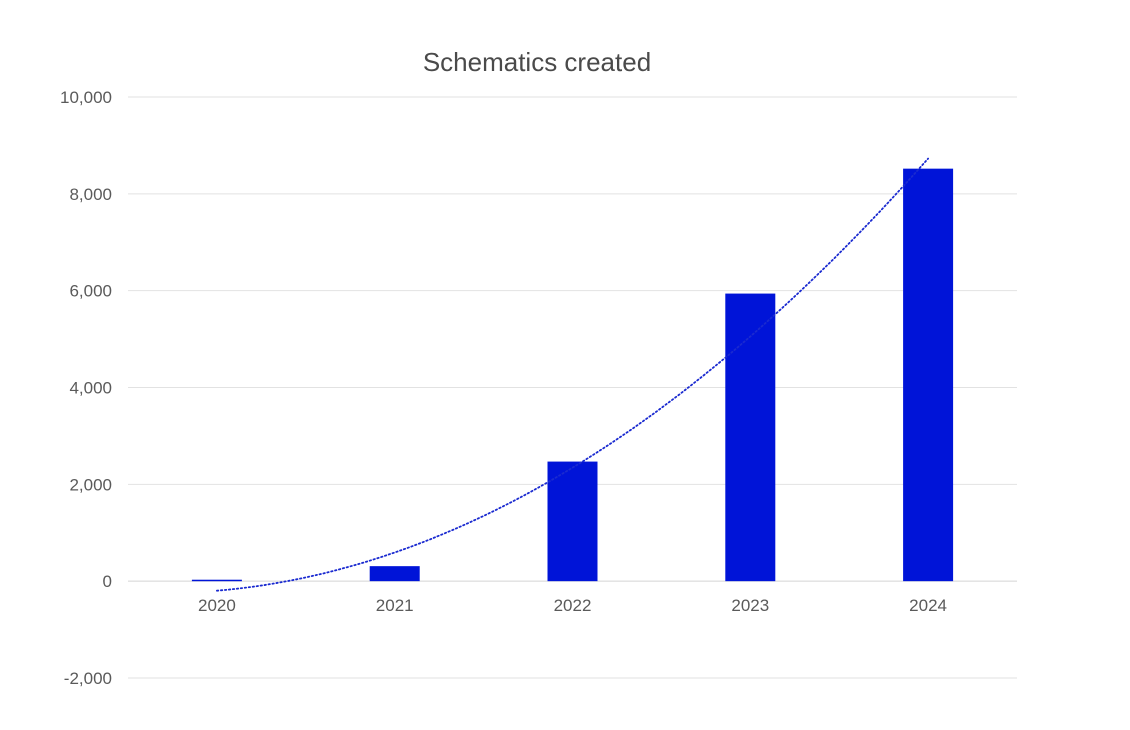  What do you see at coordinates (90, 291) in the screenshot?
I see `y-tick-label: 6,000` at bounding box center [90, 291].